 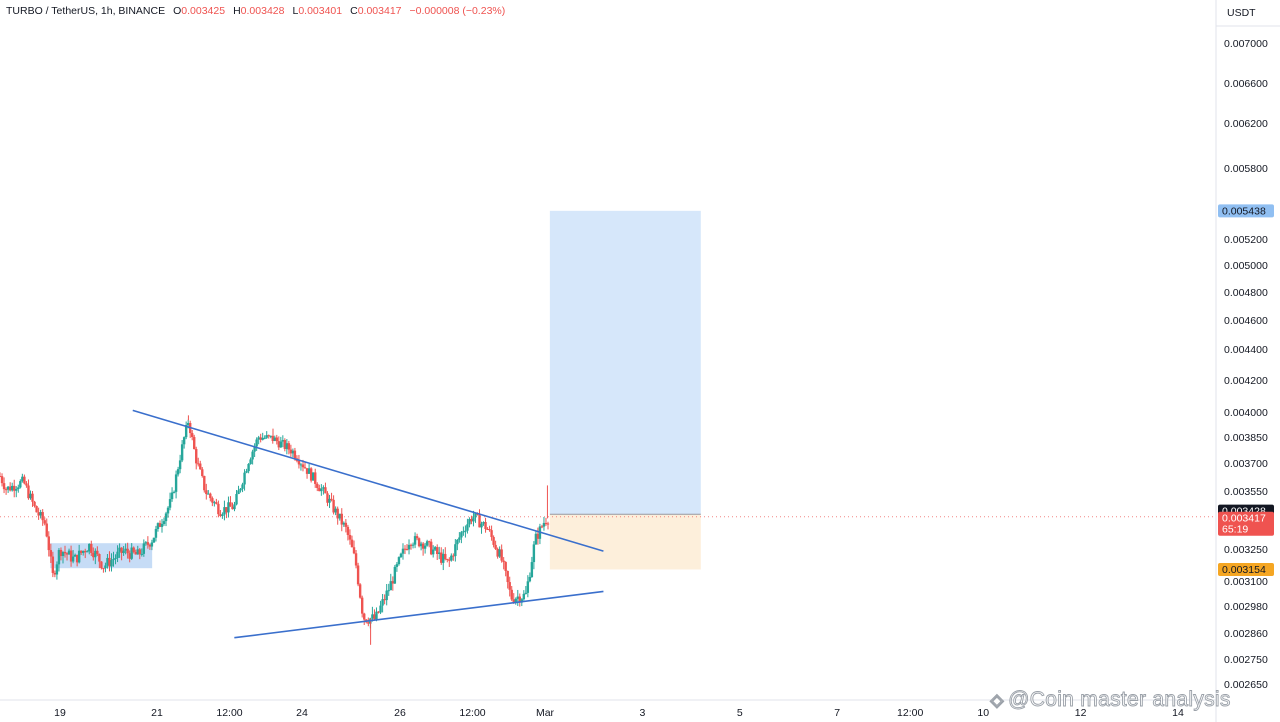 What do you see at coordinates (1244, 211) in the screenshot?
I see `price-tag-target-label: 0.005438` at bounding box center [1244, 211].